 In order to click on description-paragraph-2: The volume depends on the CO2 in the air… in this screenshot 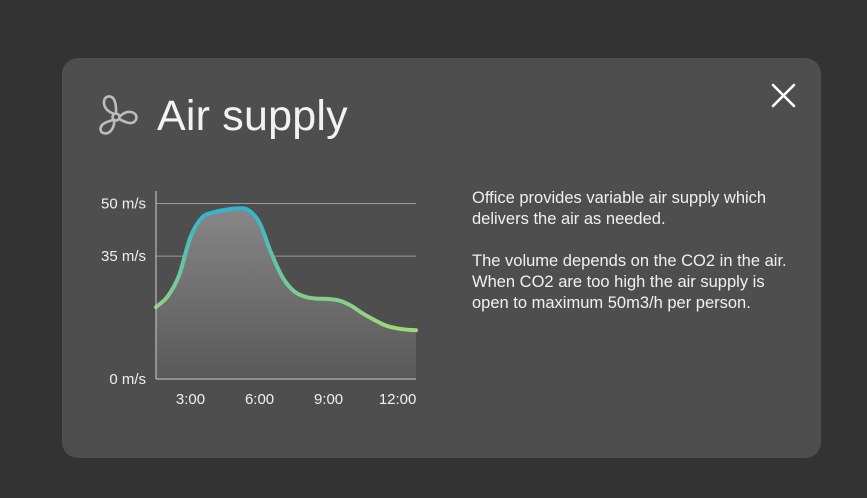, I will do `click(629, 282)`.